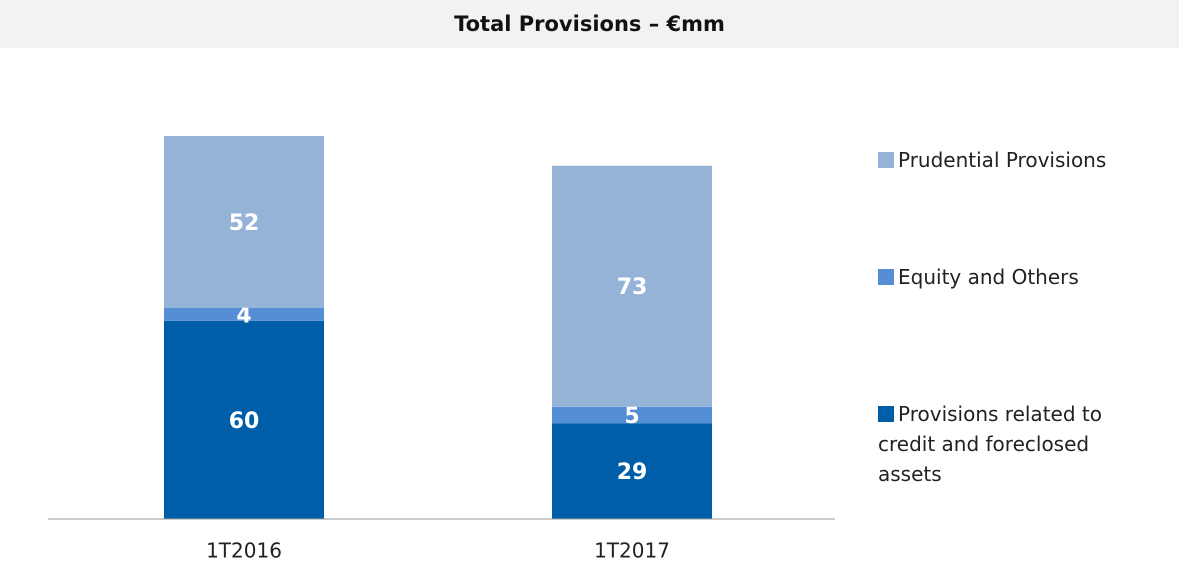 This screenshot has height=568, width=1179. I want to click on data-label: 29, so click(632, 472).